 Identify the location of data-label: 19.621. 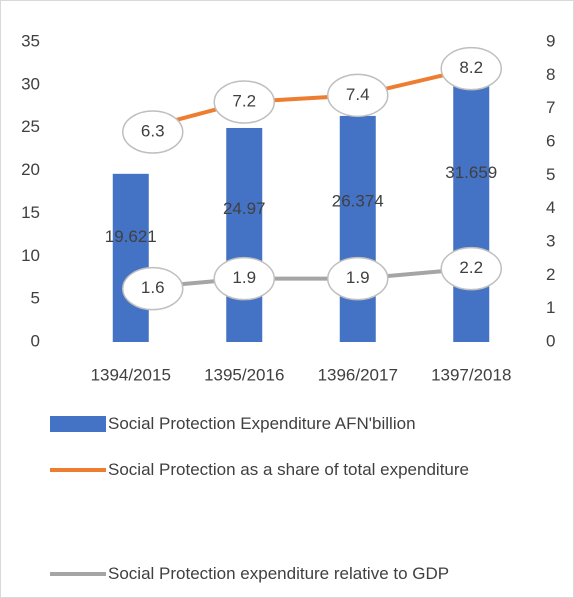
(131, 236).